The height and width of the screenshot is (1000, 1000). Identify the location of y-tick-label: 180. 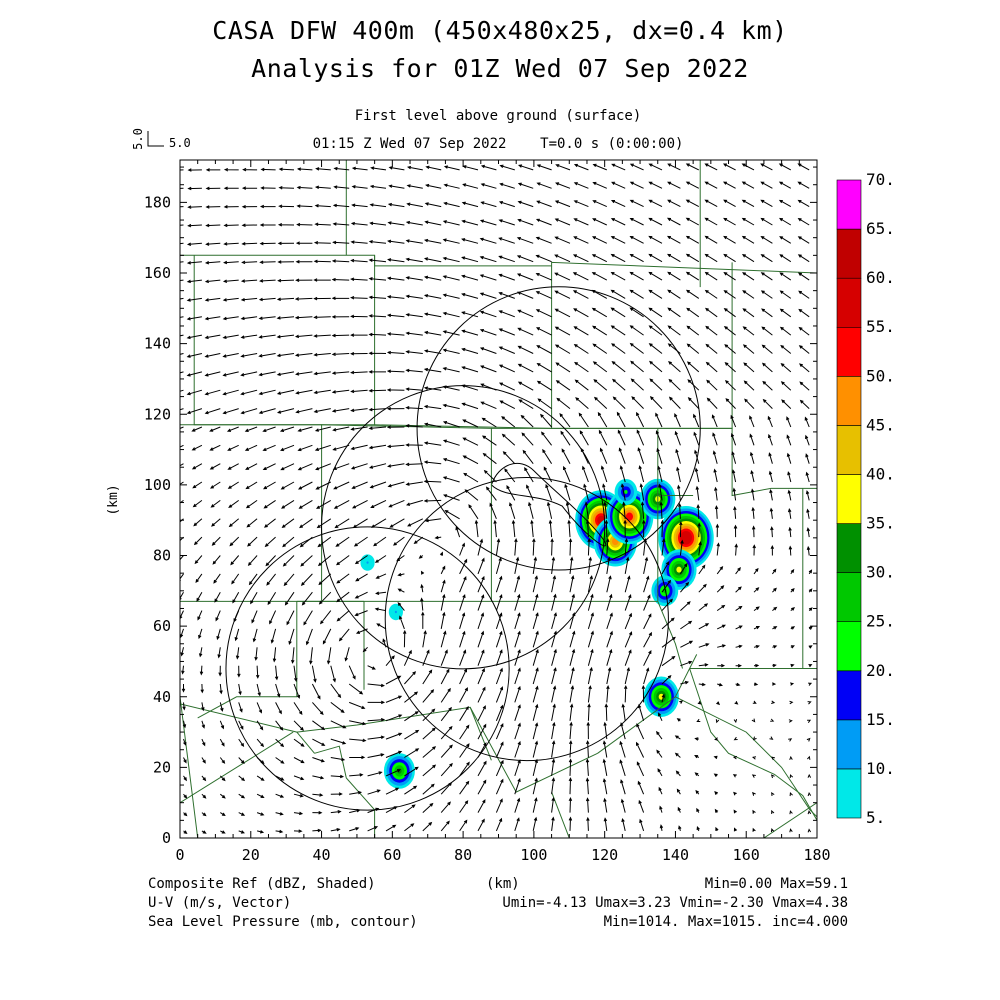
(157, 202).